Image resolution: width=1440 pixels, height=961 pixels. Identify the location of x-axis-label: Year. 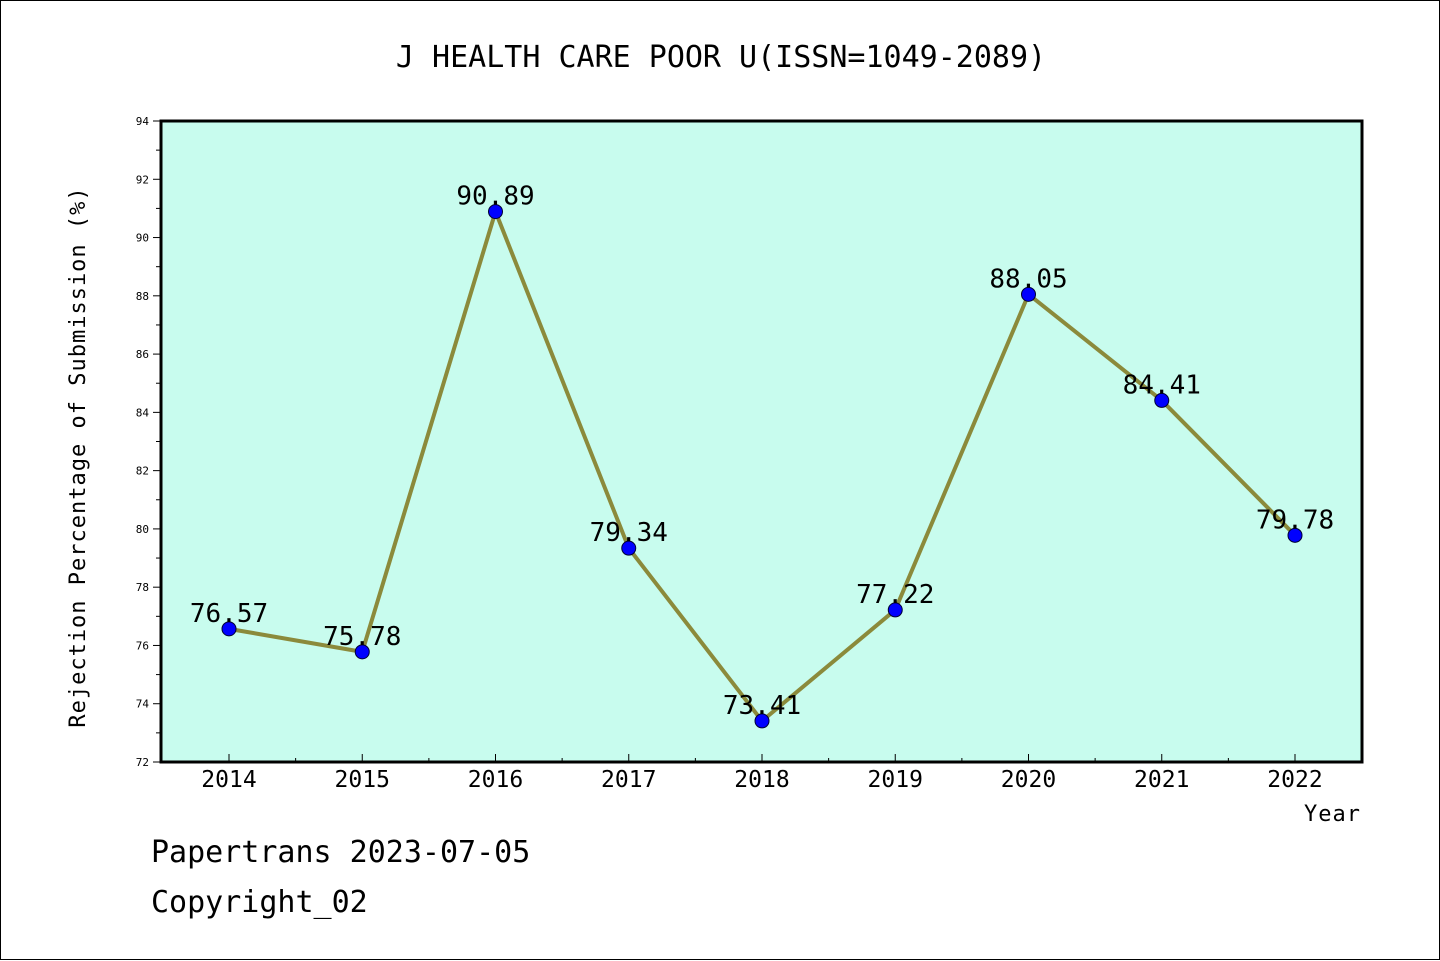
(1332, 814).